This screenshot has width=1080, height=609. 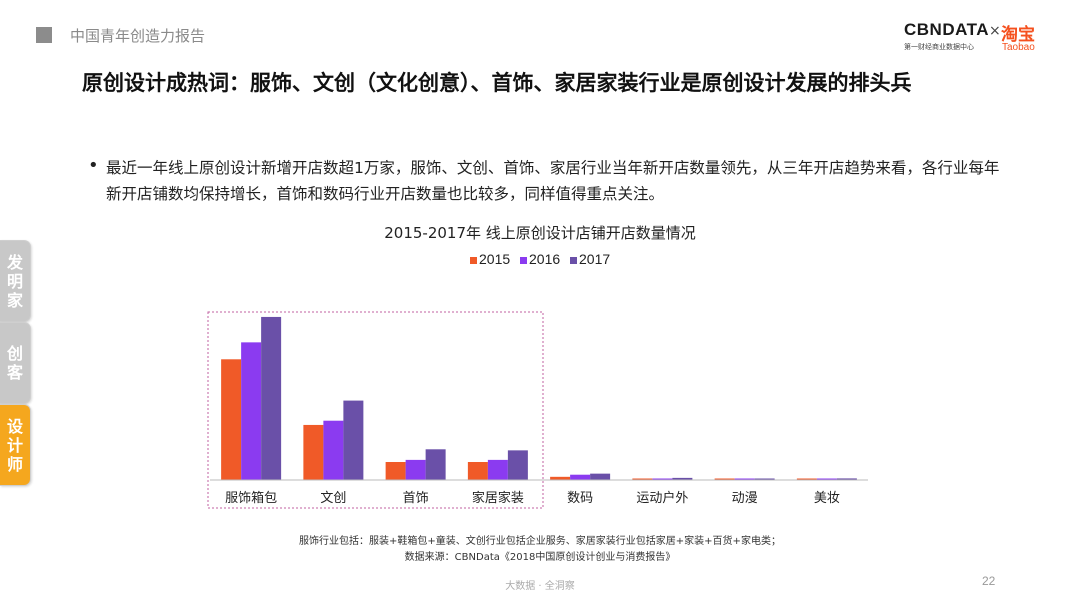 What do you see at coordinates (745, 498) in the screenshot?
I see `x-tick-label: 动漫` at bounding box center [745, 498].